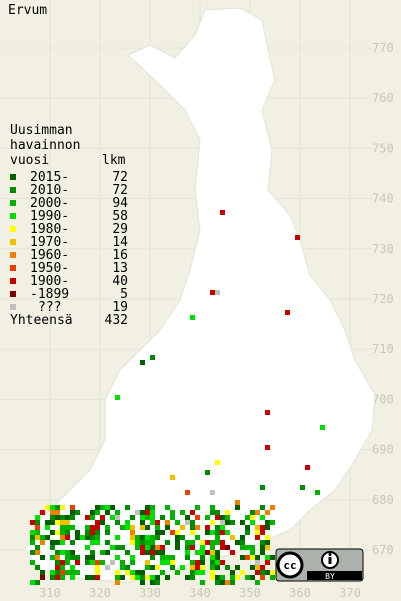 The image size is (401, 601). I want to click on easting-label: 360, so click(300, 593).